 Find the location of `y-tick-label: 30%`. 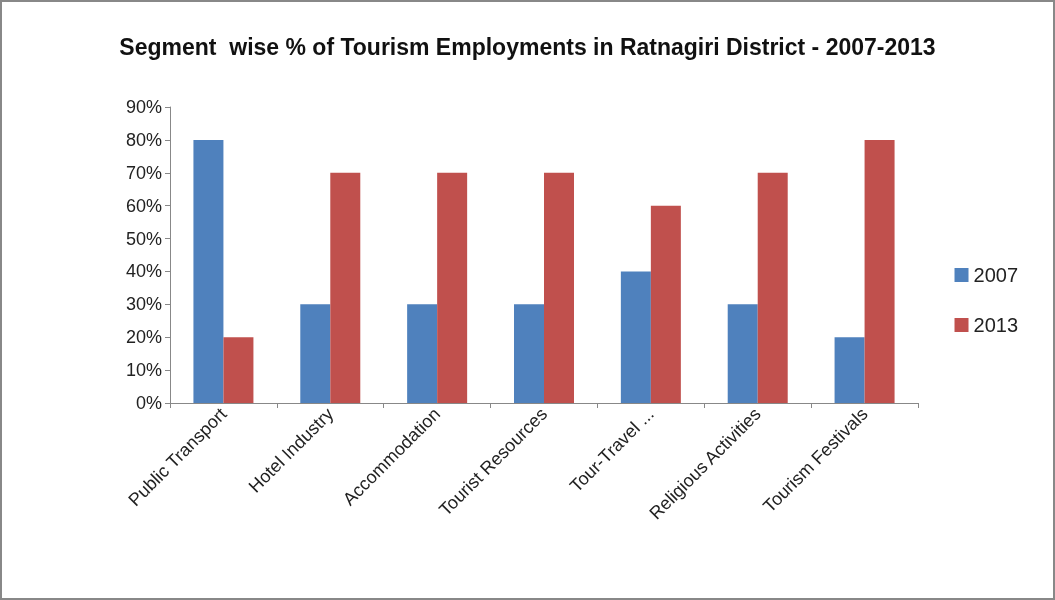

y-tick-label: 30% is located at coordinates (143, 304).